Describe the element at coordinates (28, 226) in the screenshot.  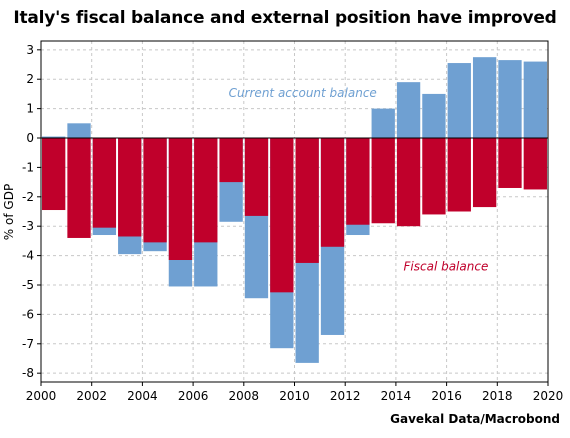
I see `y-tick-label: -3` at that location.